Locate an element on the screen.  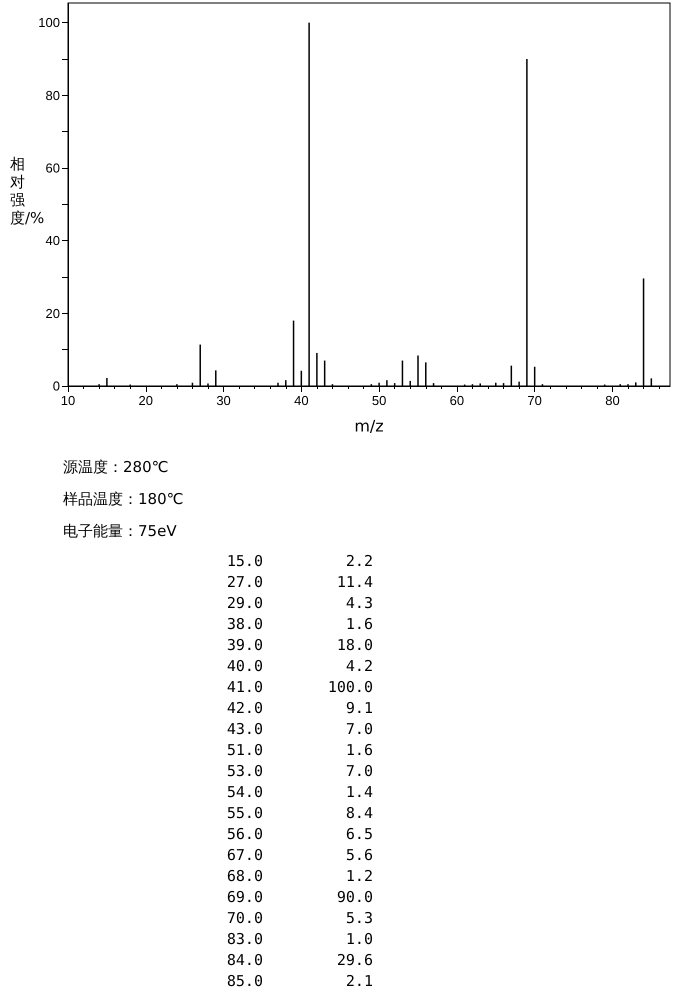
text: 55.0 is located at coordinates (244, 813).